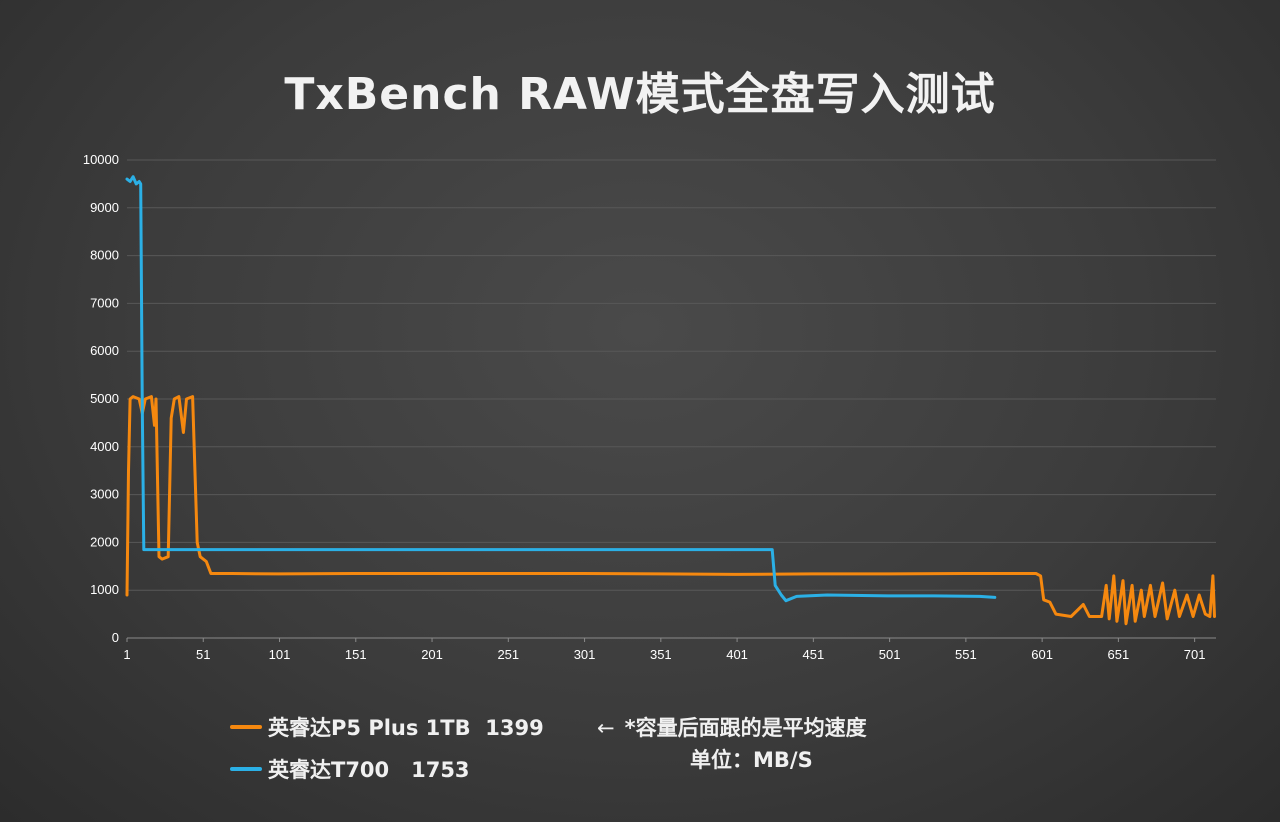  Describe the element at coordinates (104, 207) in the screenshot. I see `y-tick-label: 9000` at that location.